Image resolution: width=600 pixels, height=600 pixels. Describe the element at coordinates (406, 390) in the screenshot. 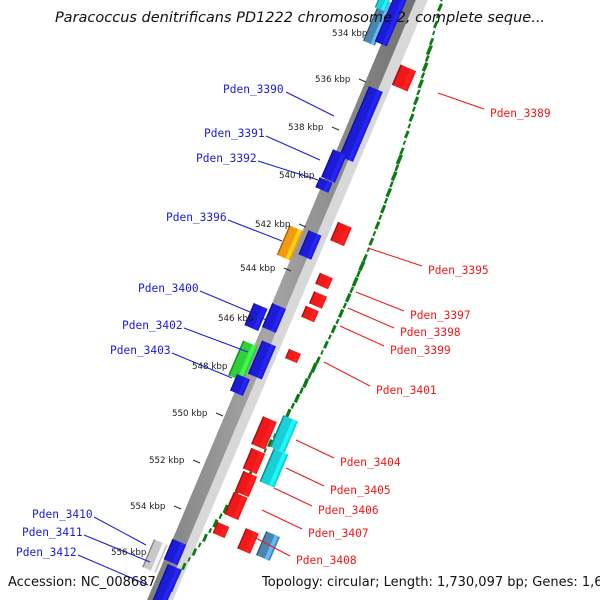

I see `gene-label-reverse: Pden_3401` at that location.